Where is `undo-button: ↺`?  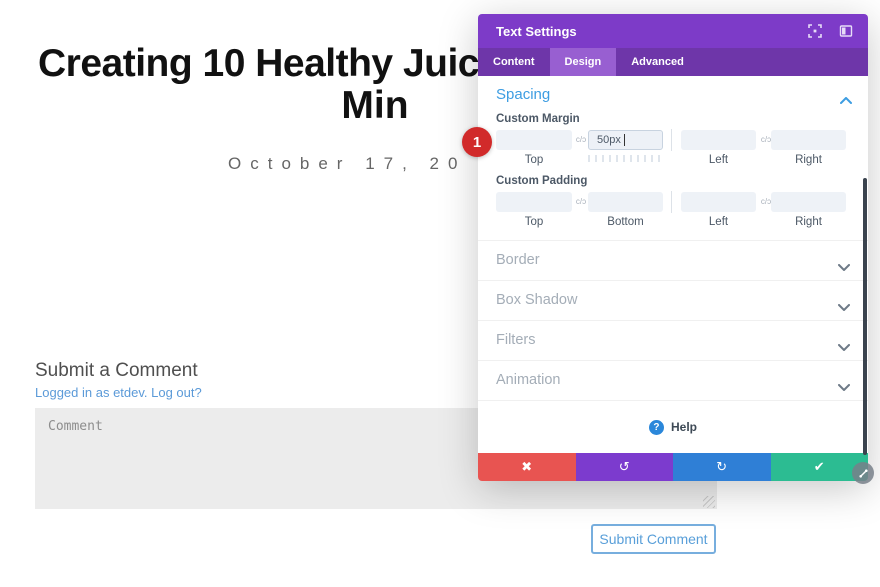 undo-button: ↺ is located at coordinates (624, 467).